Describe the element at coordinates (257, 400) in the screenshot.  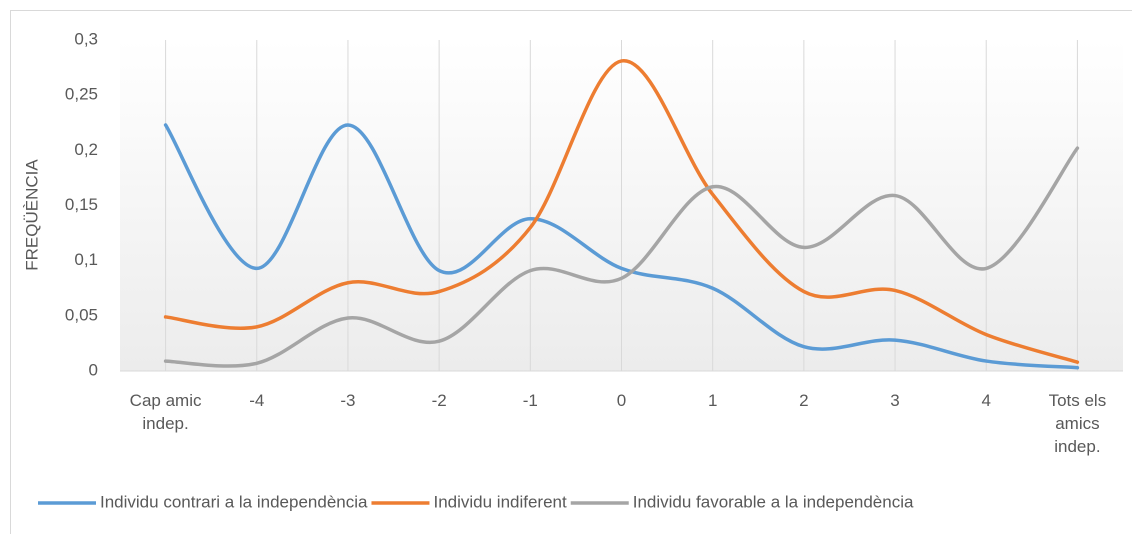
I see `x-tick-label: -4` at that location.